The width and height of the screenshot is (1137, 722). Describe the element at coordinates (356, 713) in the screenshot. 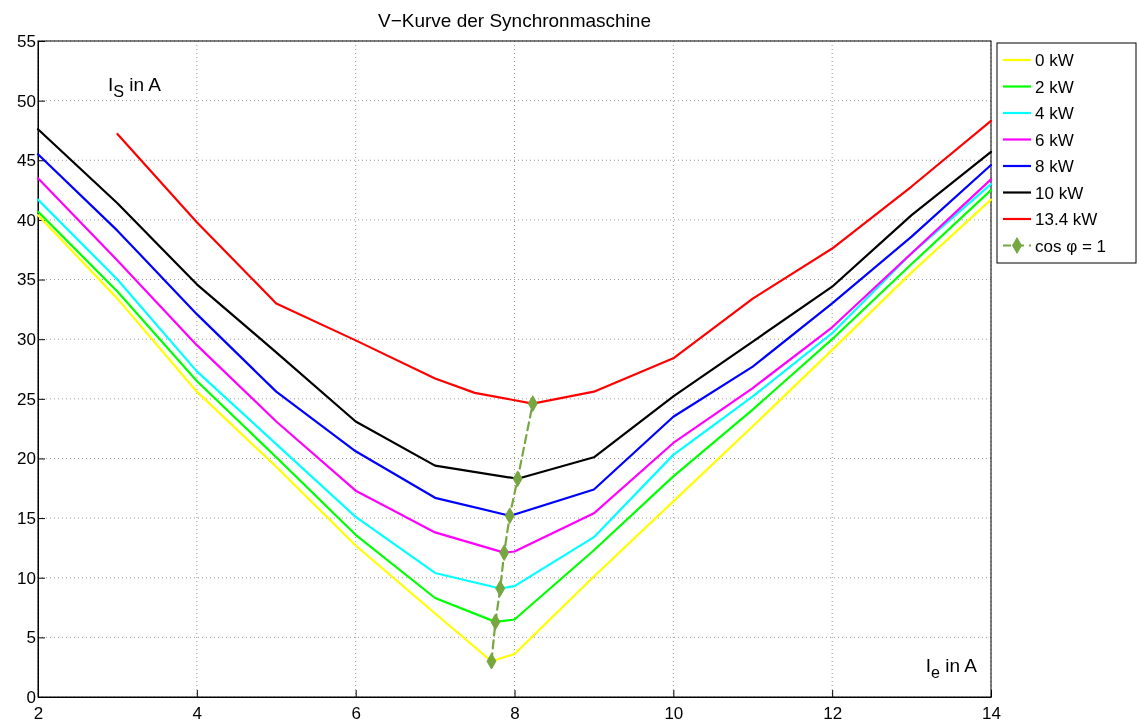

I see `x-tick-label: 6` at that location.